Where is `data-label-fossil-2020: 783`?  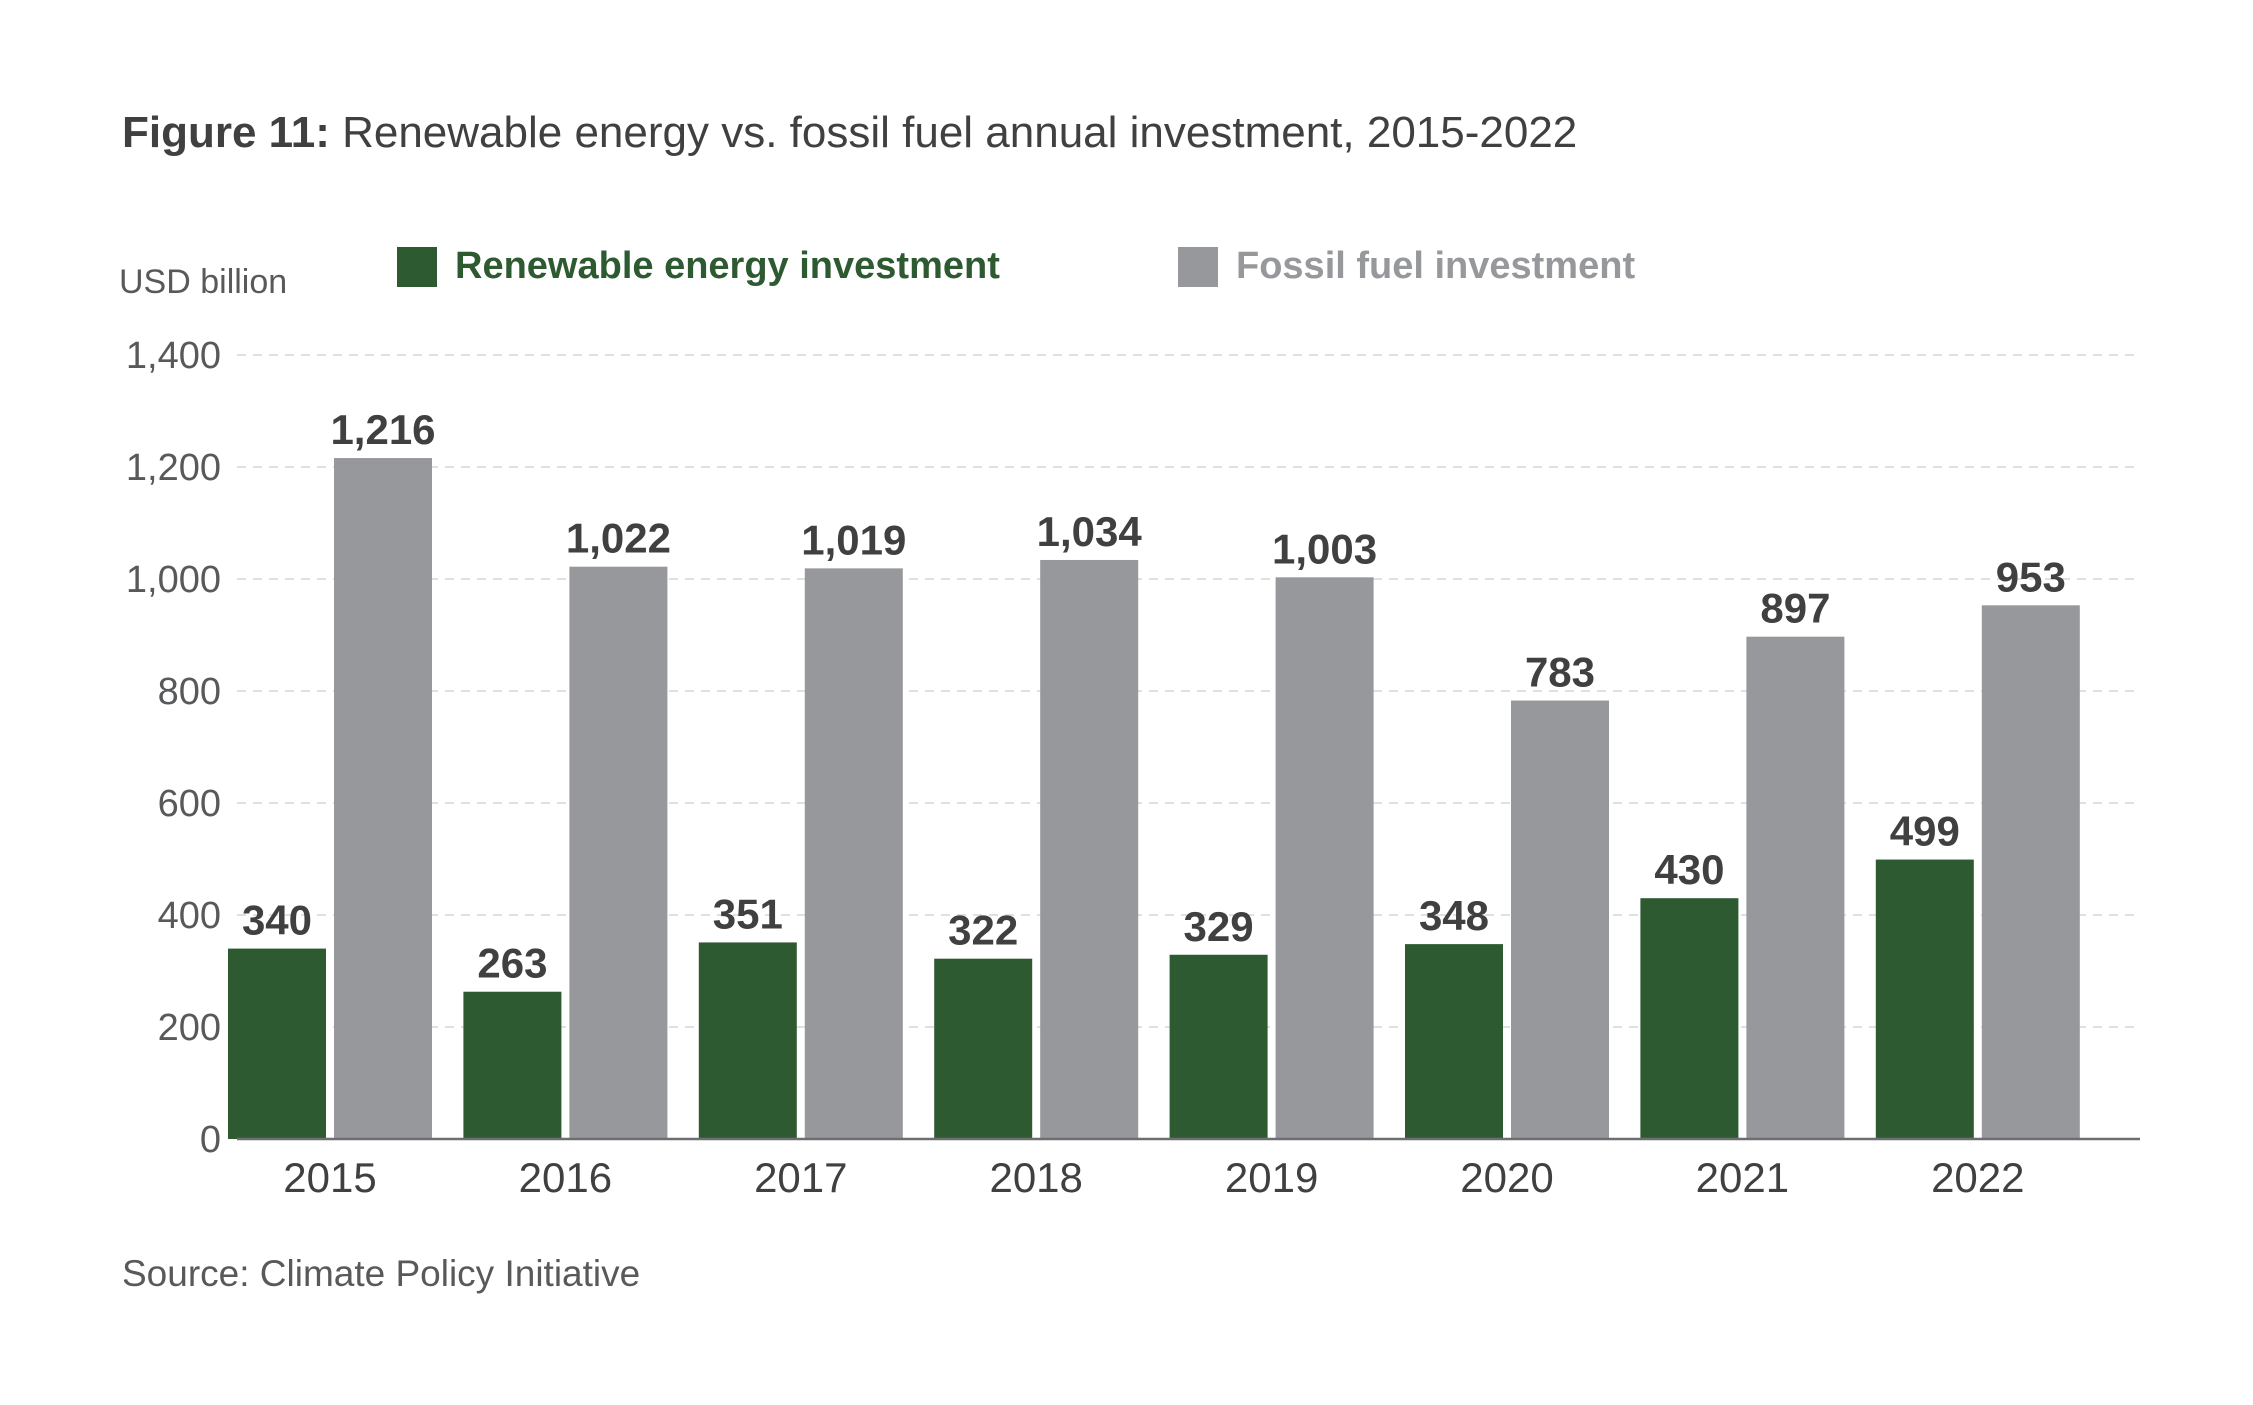
data-label-fossil-2020: 783 is located at coordinates (1560, 672).